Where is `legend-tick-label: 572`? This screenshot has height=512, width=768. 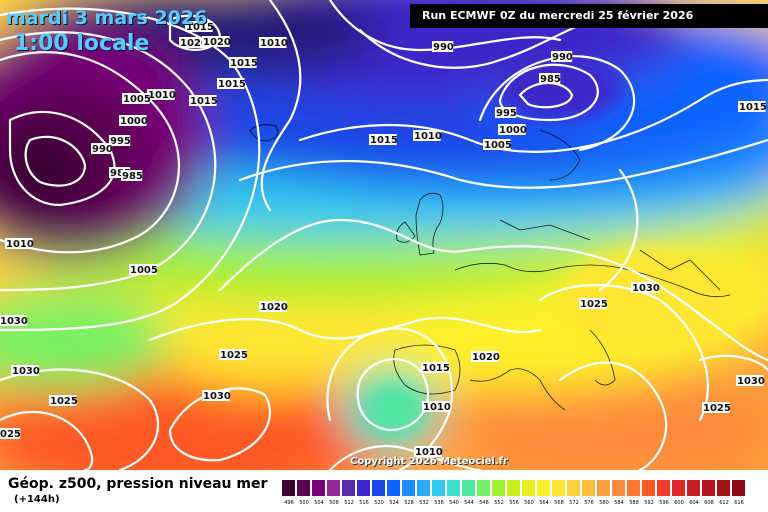
legend-tick-label: 572 is located at coordinates (574, 503).